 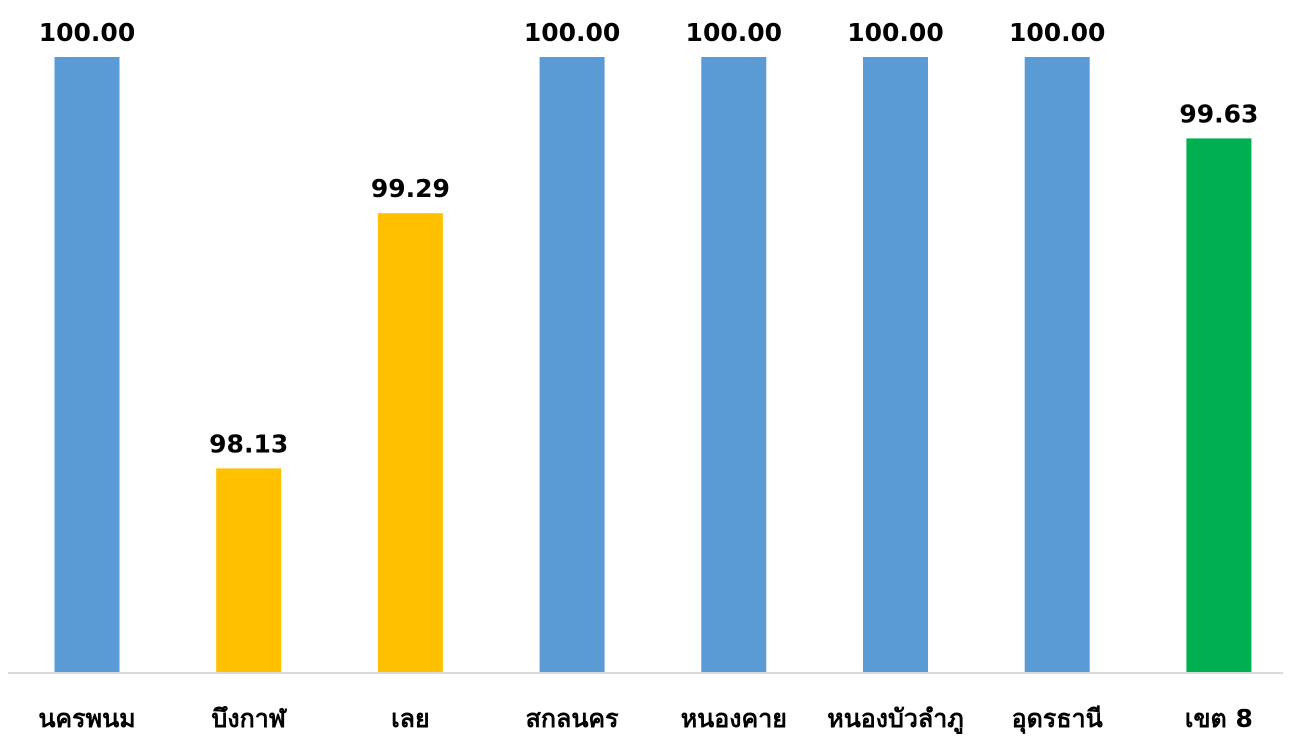 What do you see at coordinates (250, 718) in the screenshot?
I see `category-label: บึงกาฬ` at bounding box center [250, 718].